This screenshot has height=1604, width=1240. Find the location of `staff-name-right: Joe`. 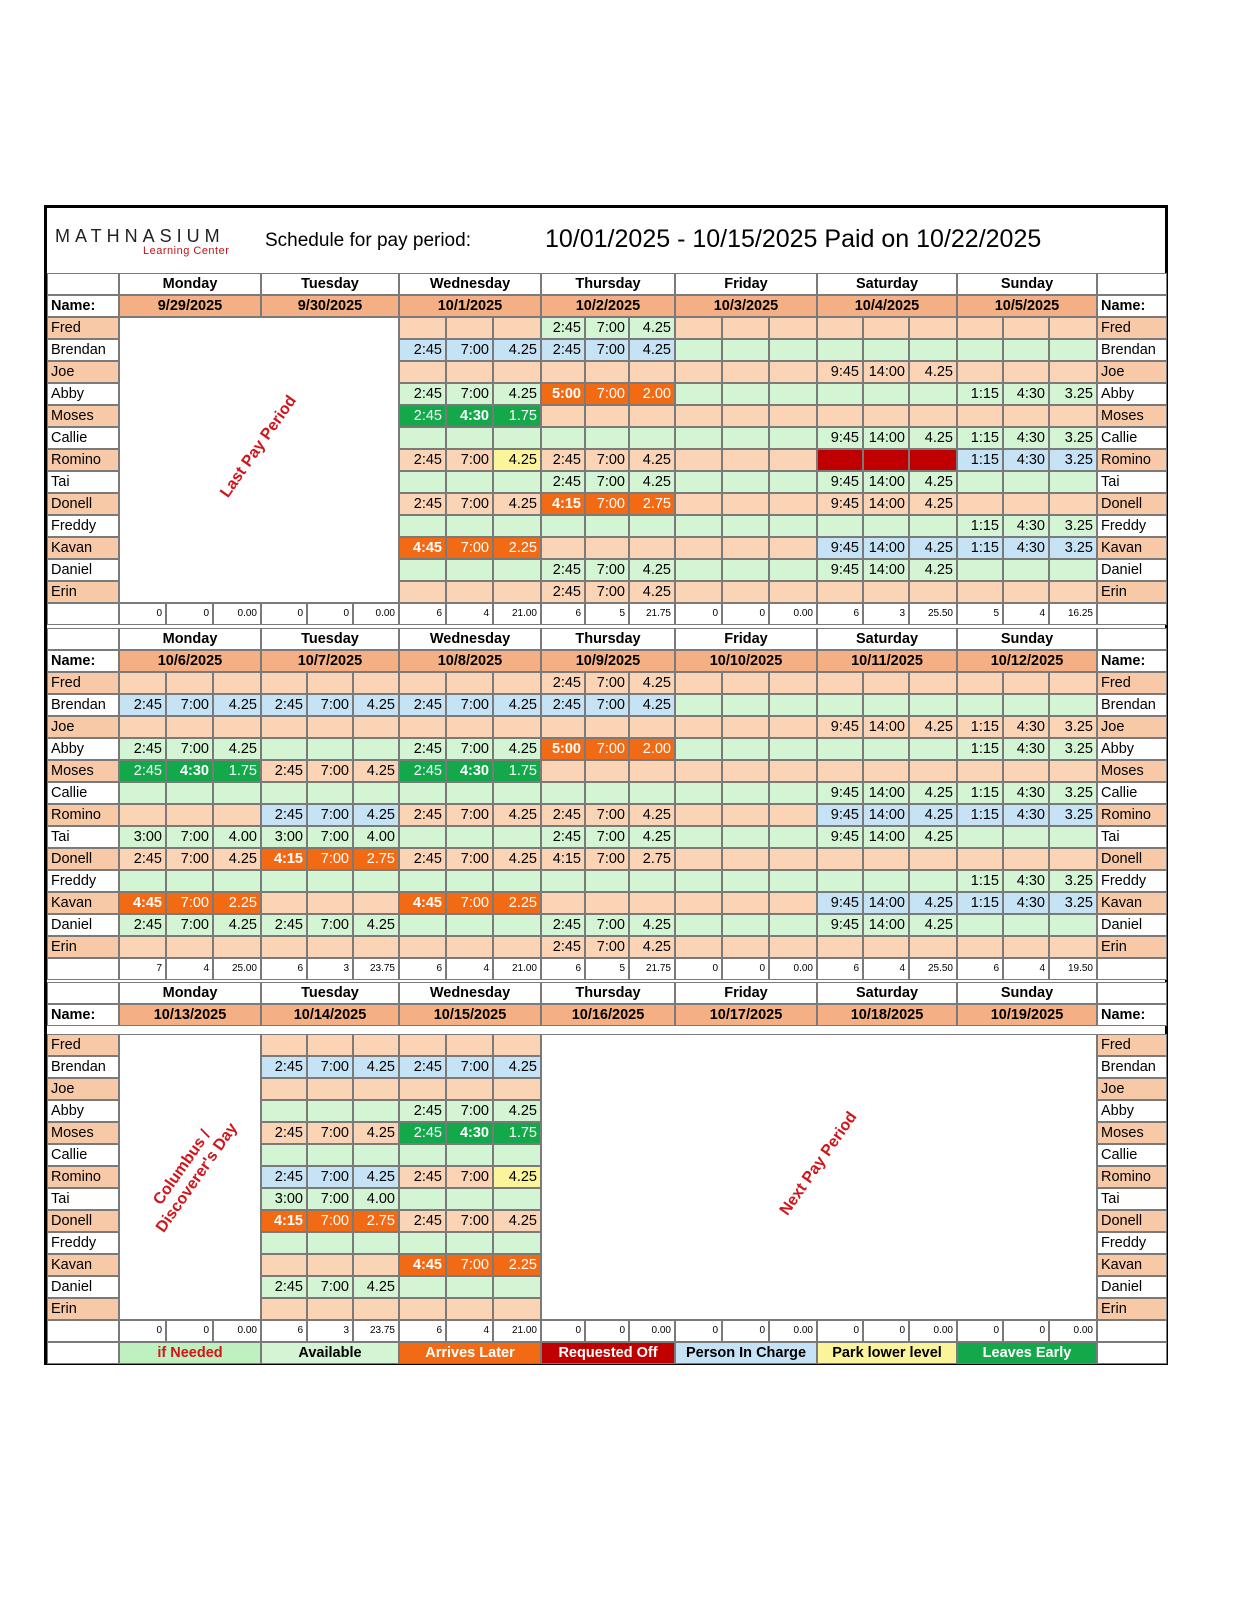

staff-name-right: Joe is located at coordinates (1132, 727).